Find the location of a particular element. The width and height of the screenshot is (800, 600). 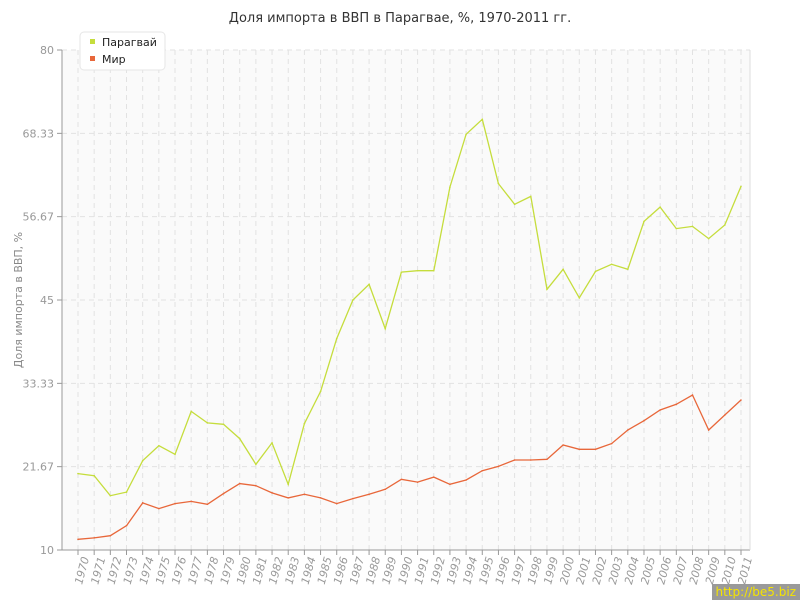

y-axis-label: Доля импорта в ВВП, % is located at coordinates (18, 300).